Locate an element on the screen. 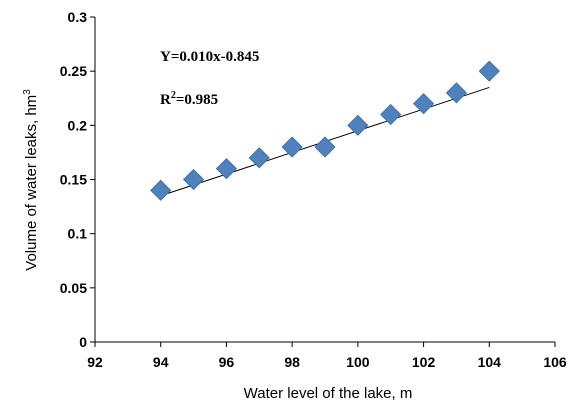  regression-equation: Y=0.010x-0.845 is located at coordinates (209, 57).